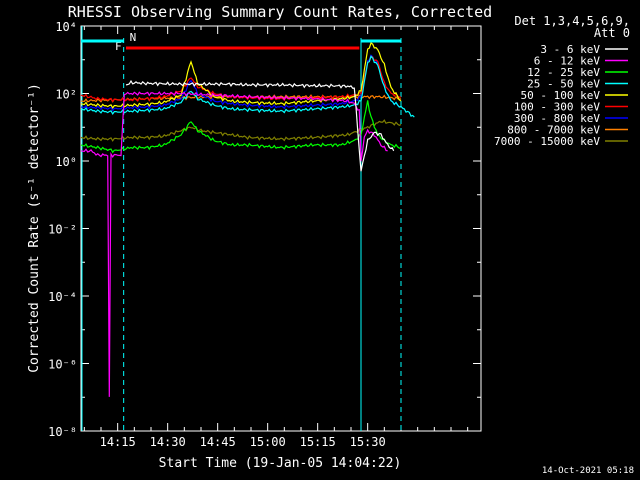 The height and width of the screenshot is (480, 640). Describe the element at coordinates (62, 365) in the screenshot. I see `y-tick-label: 10⁻⁶` at that location.